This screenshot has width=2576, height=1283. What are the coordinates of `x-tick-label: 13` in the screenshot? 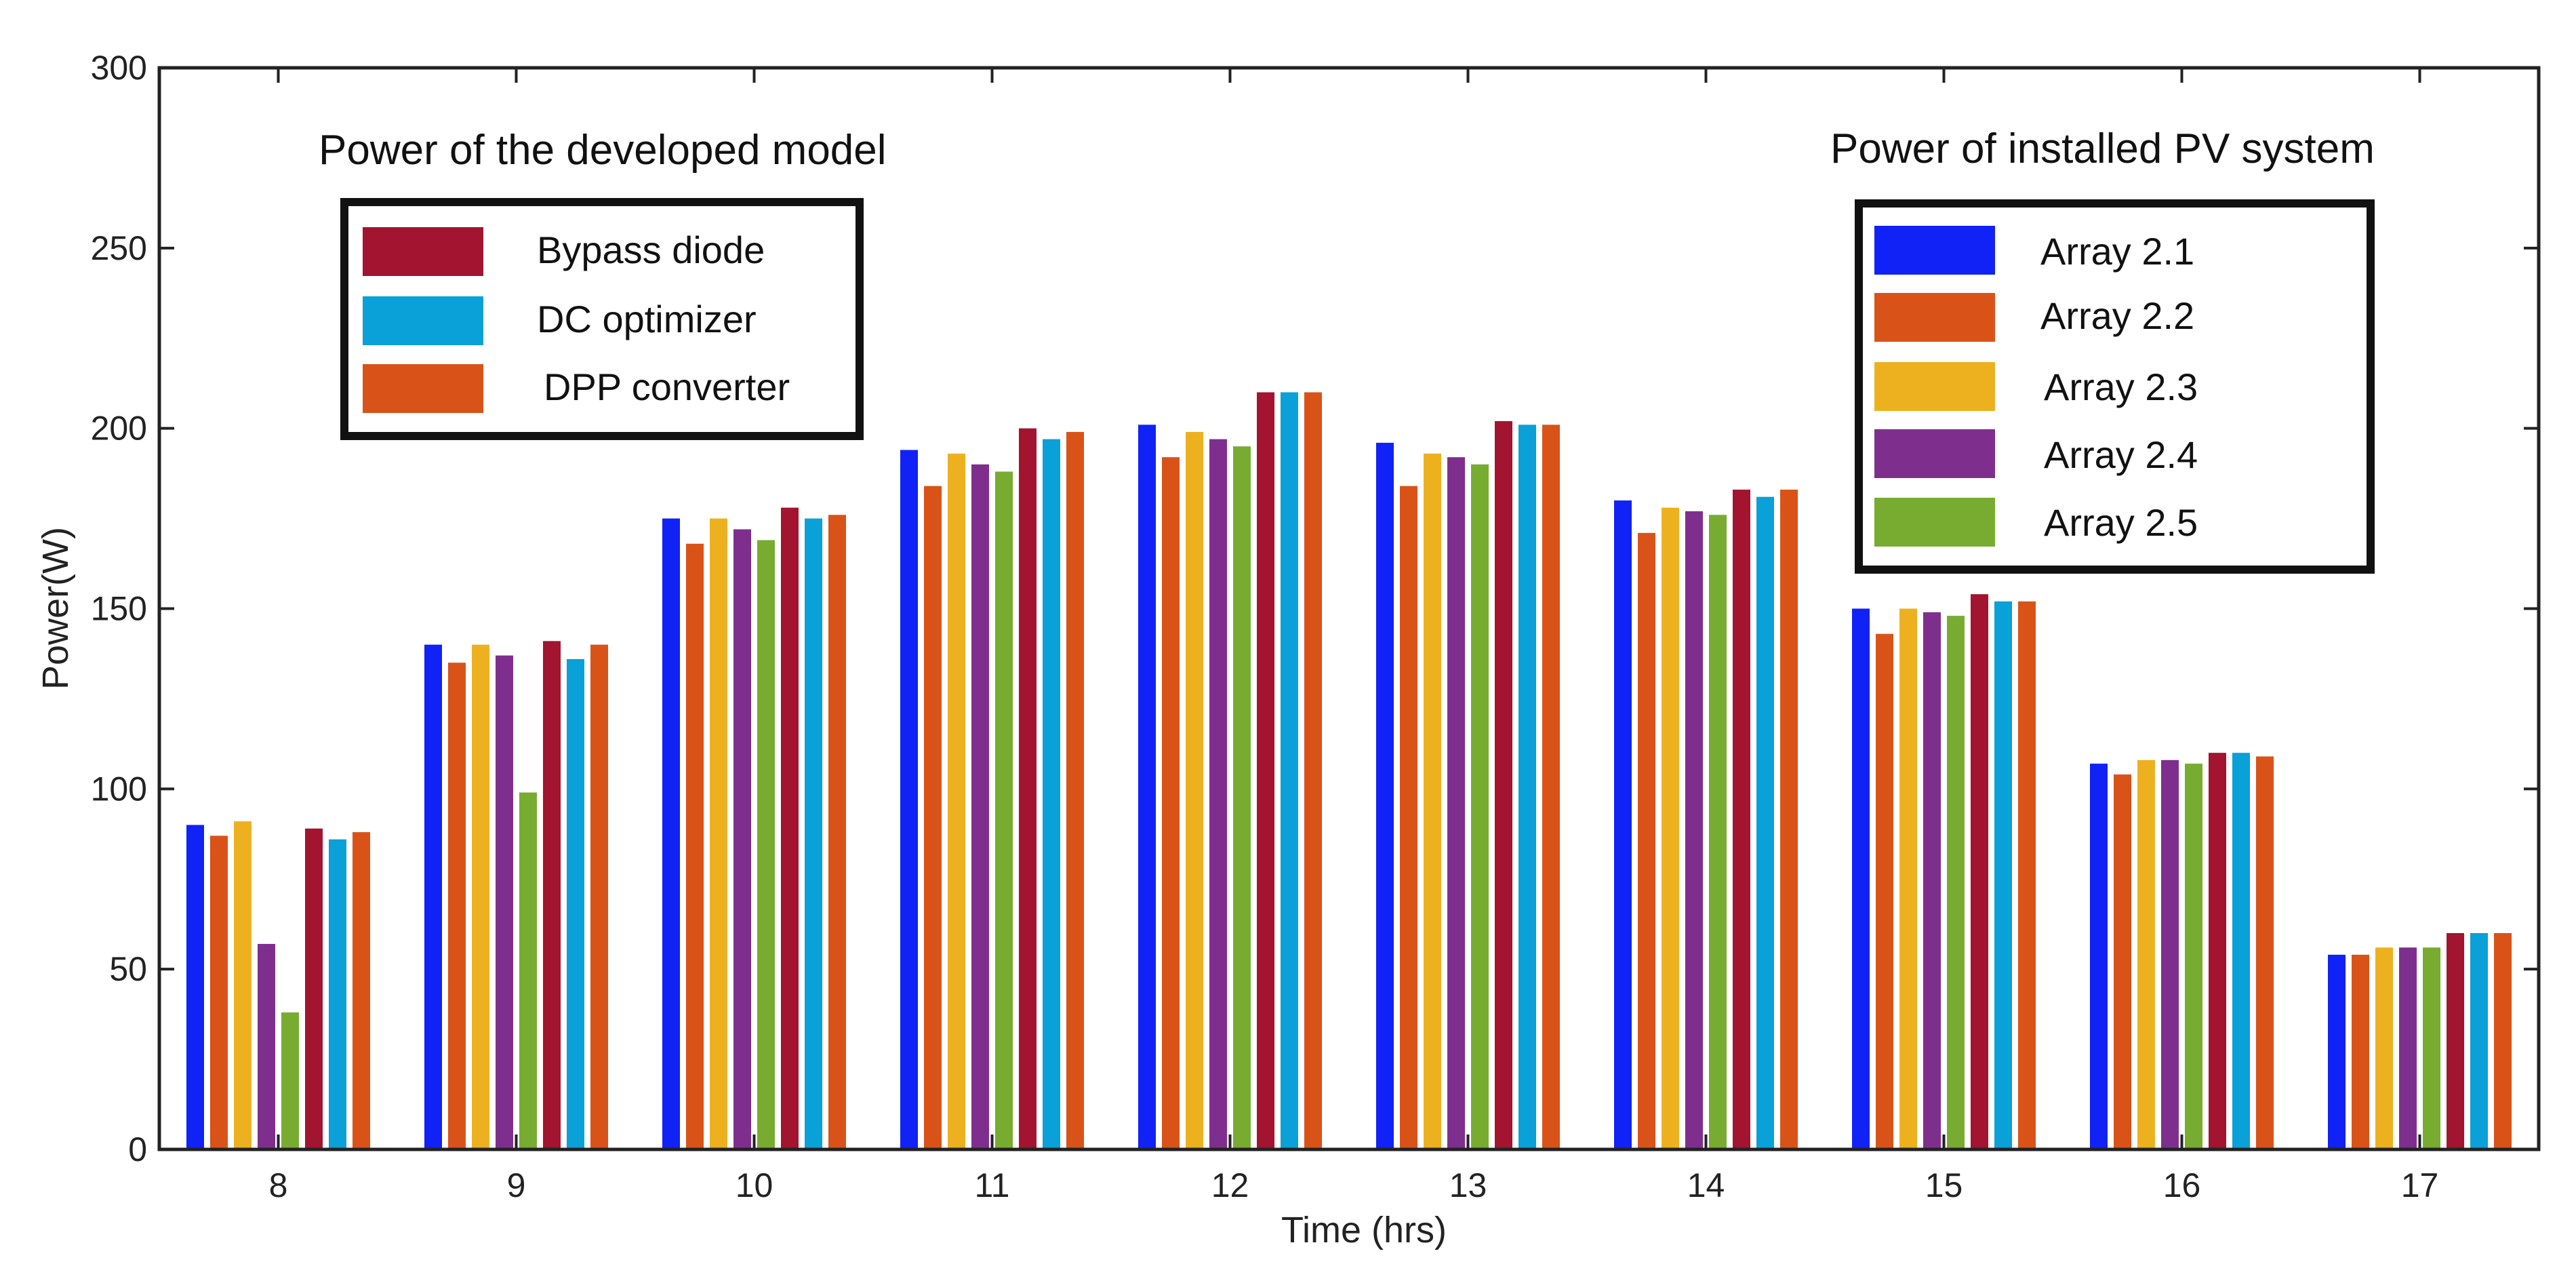 It's located at (1468, 1185).